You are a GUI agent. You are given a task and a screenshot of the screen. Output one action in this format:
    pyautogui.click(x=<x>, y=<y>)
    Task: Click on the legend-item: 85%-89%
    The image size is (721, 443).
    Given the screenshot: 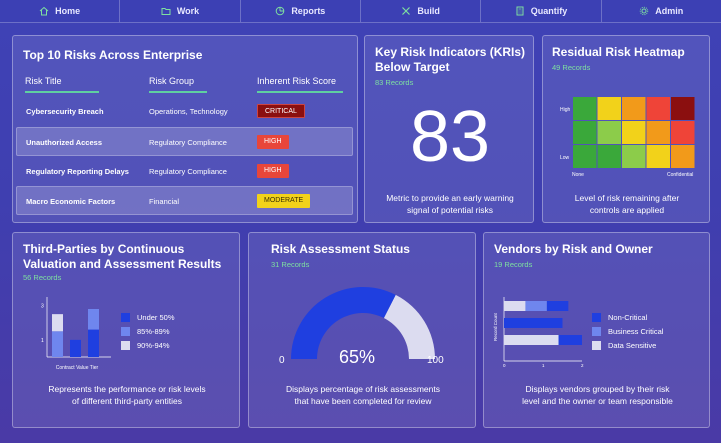 What is the action you would take?
    pyautogui.click(x=145, y=331)
    